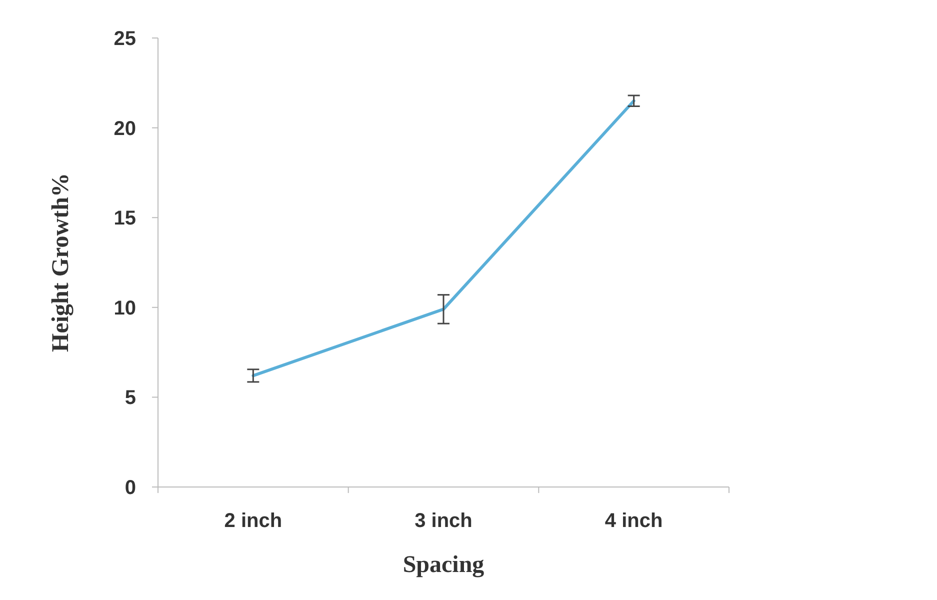 Image resolution: width=937 pixels, height=600 pixels. What do you see at coordinates (125, 39) in the screenshot?
I see `y-tick-label: 25` at bounding box center [125, 39].